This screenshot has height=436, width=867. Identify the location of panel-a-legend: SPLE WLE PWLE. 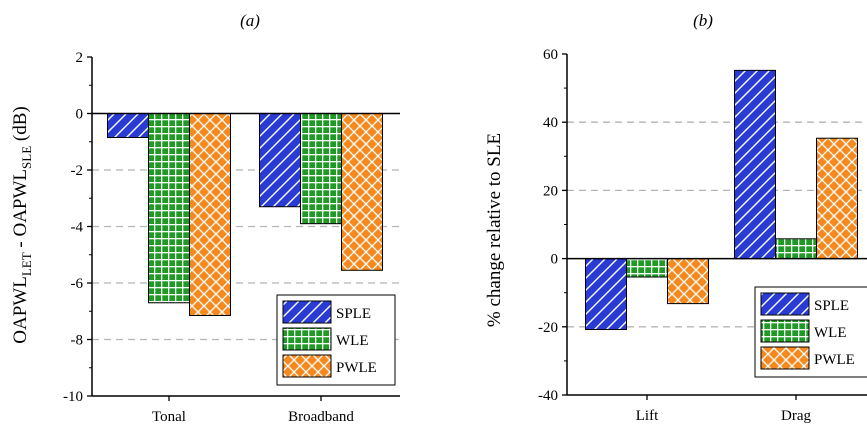
(336, 340).